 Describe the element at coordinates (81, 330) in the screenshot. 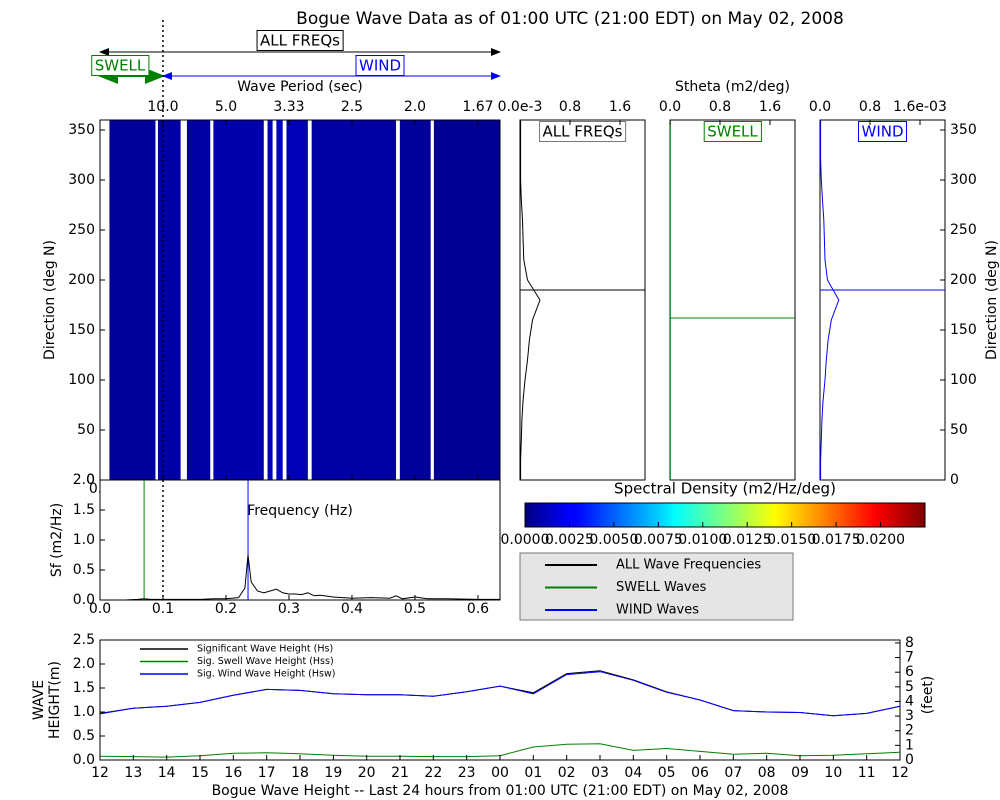

I see `y-tick-label: 150` at that location.